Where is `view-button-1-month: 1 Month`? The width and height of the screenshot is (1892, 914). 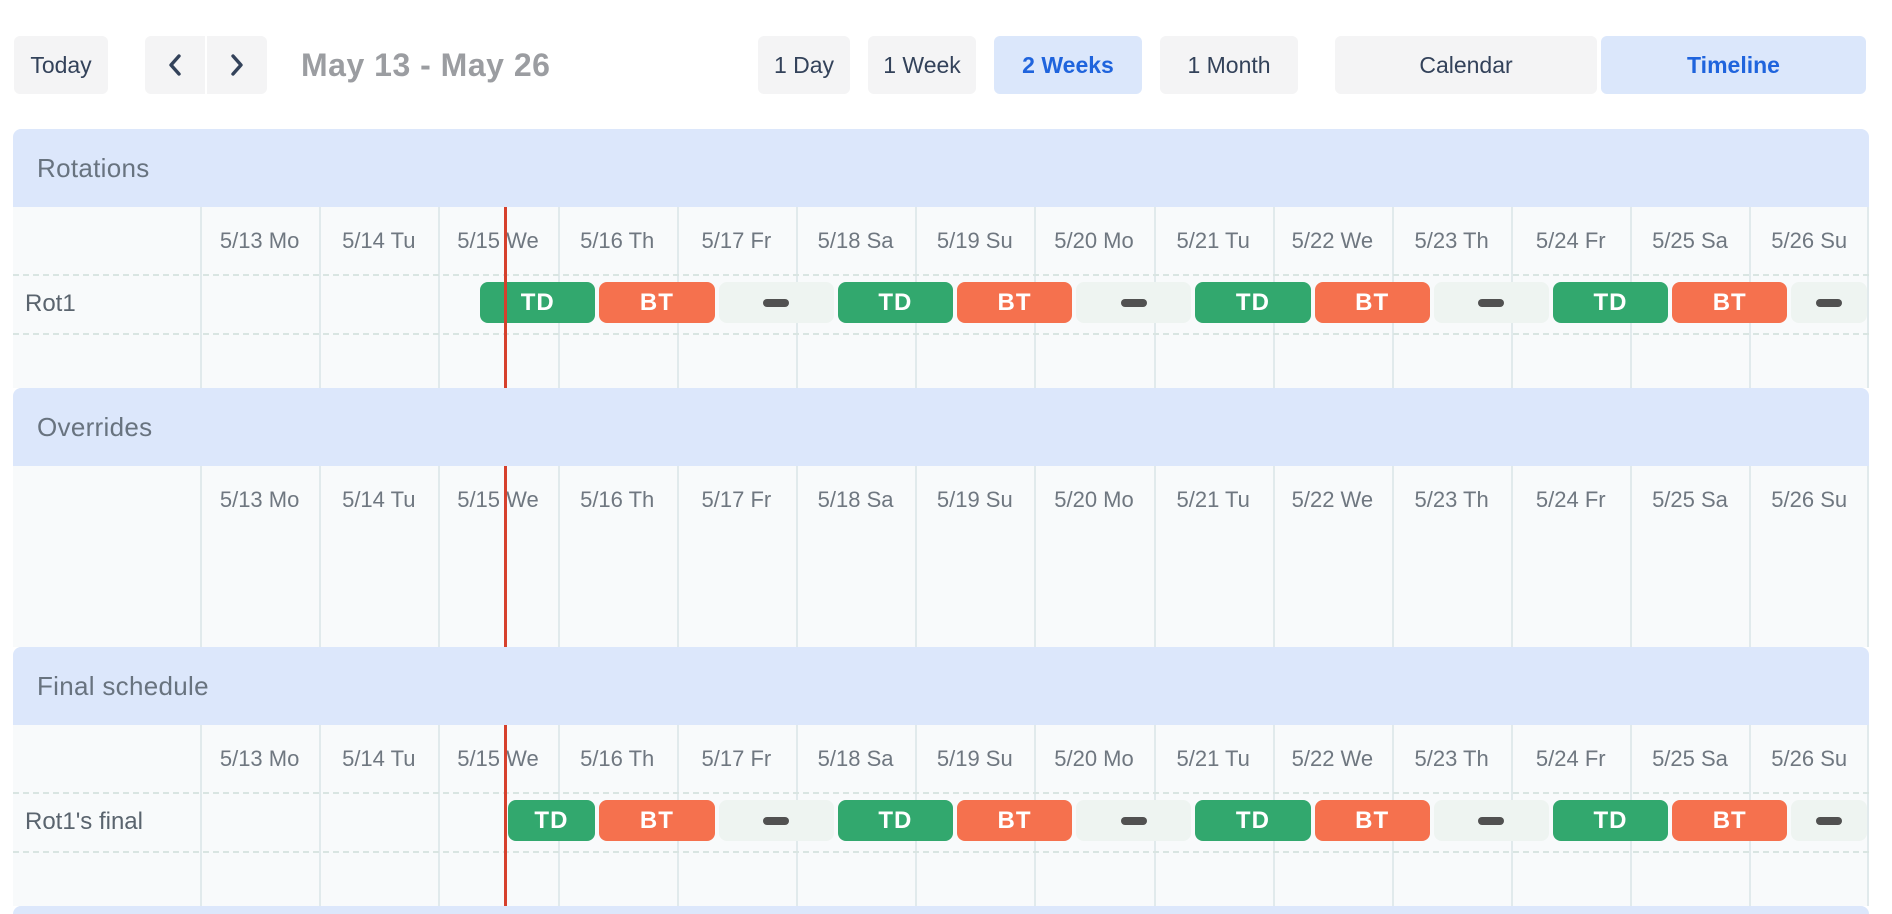 view-button-1-month: 1 Month is located at coordinates (1229, 65).